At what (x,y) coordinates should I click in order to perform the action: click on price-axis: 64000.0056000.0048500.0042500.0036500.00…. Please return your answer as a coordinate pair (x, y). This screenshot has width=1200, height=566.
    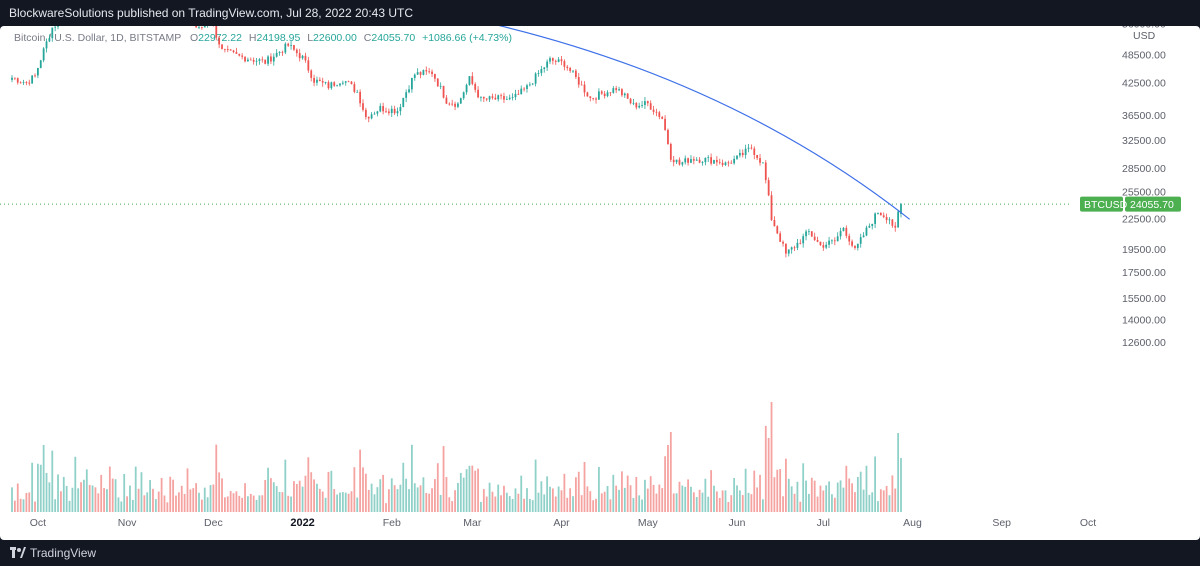
    Looking at the image, I should click on (1144, 187).